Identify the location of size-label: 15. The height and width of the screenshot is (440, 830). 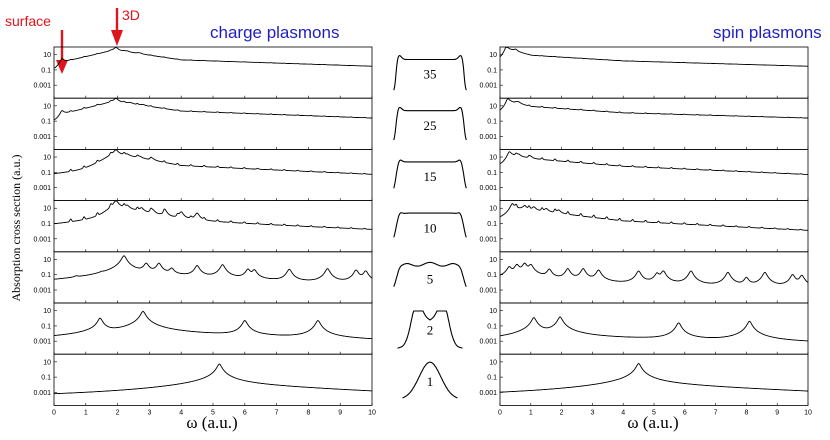
(430, 176).